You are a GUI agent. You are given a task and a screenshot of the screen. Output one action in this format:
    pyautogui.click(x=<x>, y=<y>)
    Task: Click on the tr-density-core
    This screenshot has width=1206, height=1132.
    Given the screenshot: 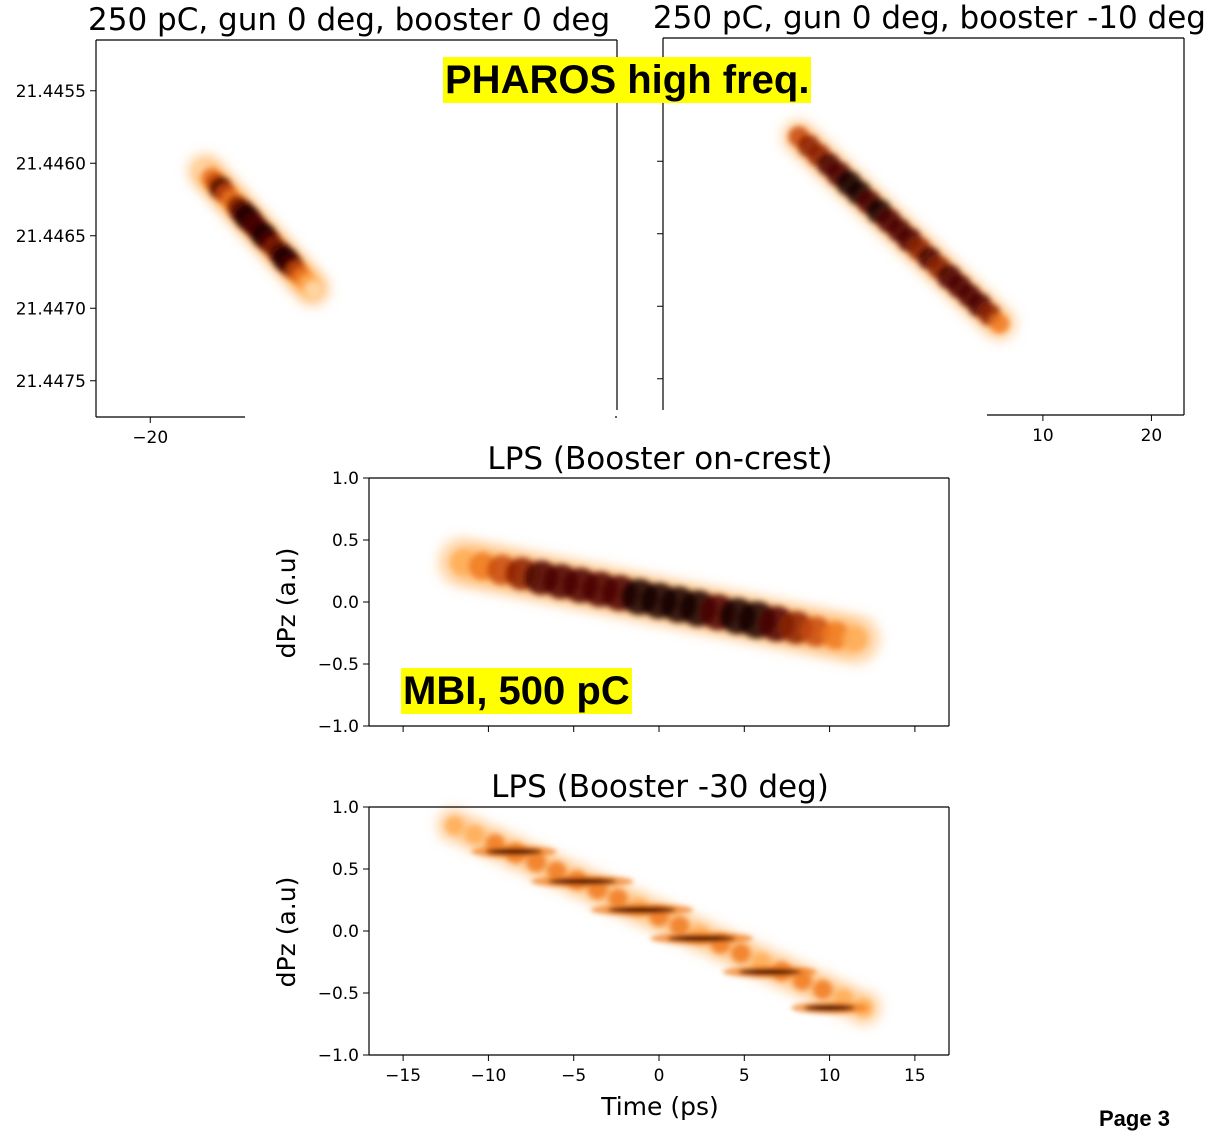 What is the action you would take?
    pyautogui.click(x=898, y=229)
    